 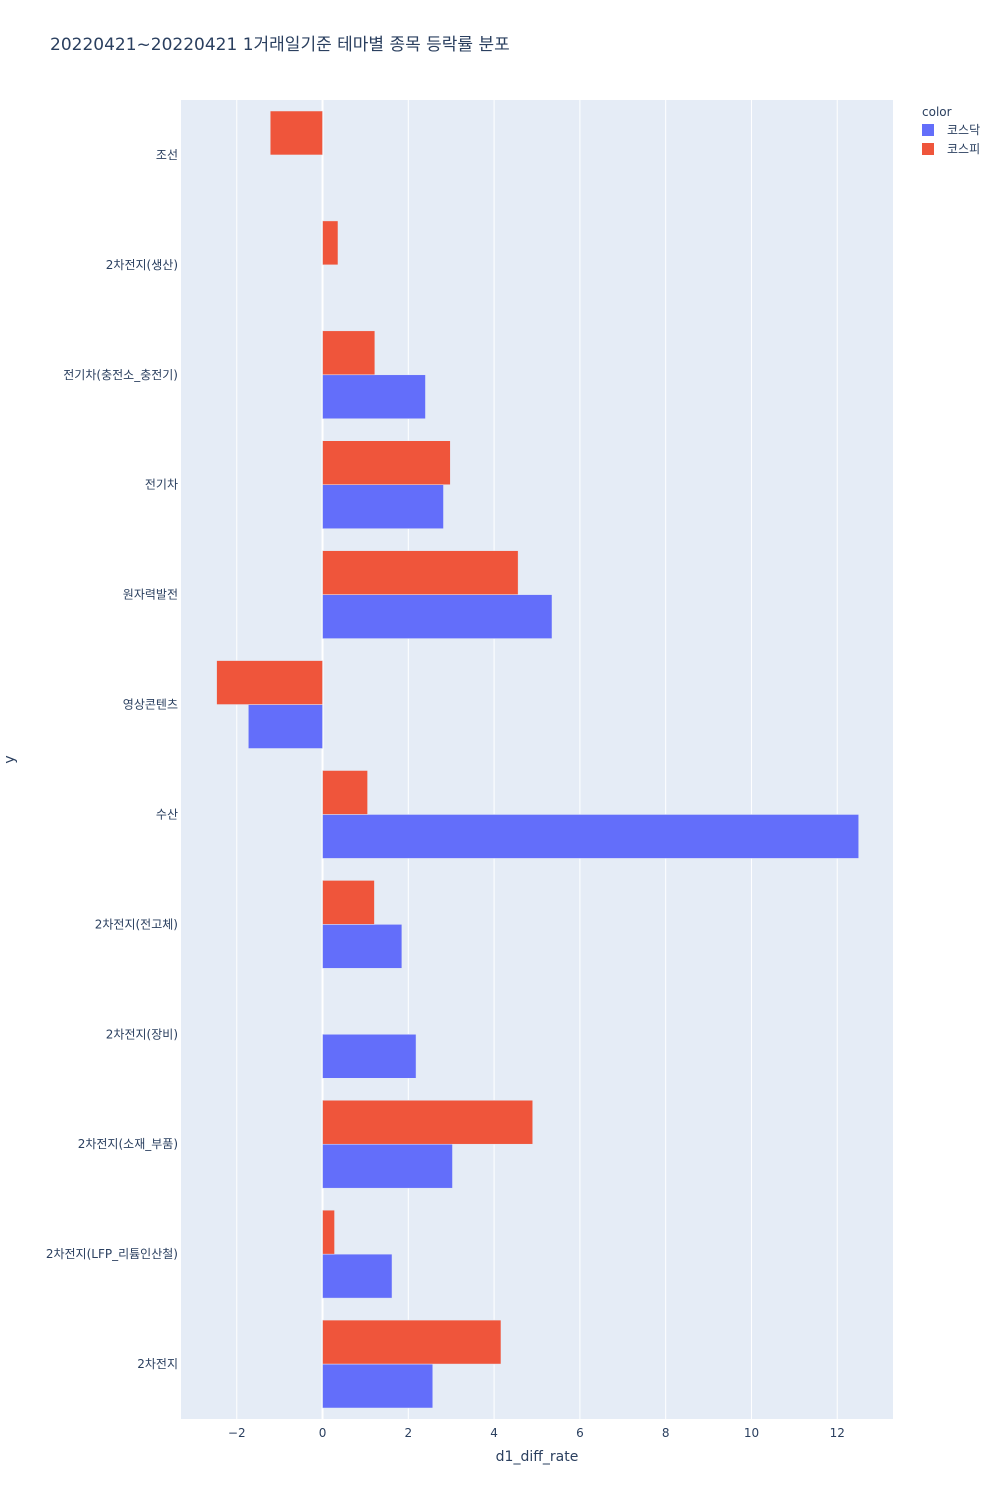 I want to click on y-tick-label: 조선, so click(x=167, y=155).